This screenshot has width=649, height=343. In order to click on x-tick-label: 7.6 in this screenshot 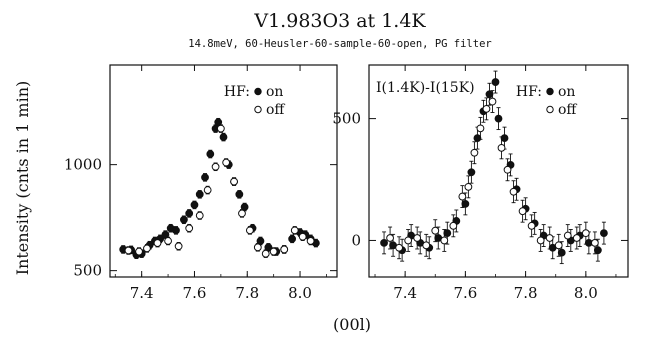, I will do `click(195, 293)`.